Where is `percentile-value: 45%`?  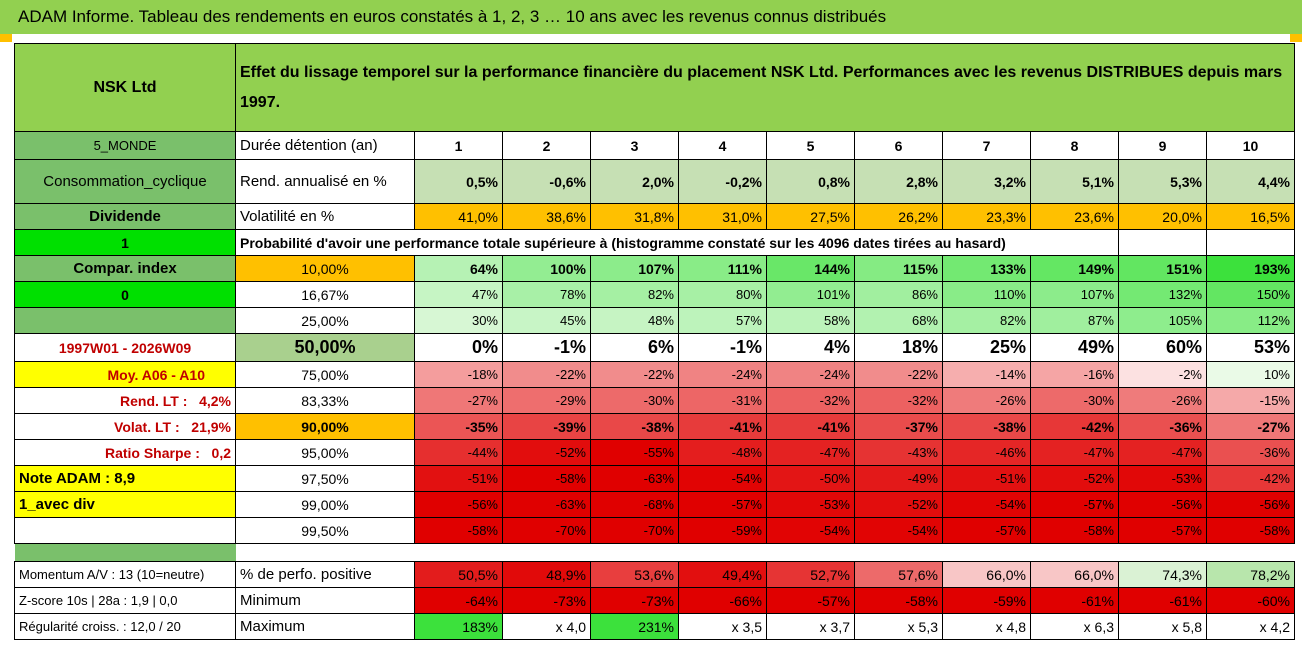 percentile-value: 45% is located at coordinates (546, 320).